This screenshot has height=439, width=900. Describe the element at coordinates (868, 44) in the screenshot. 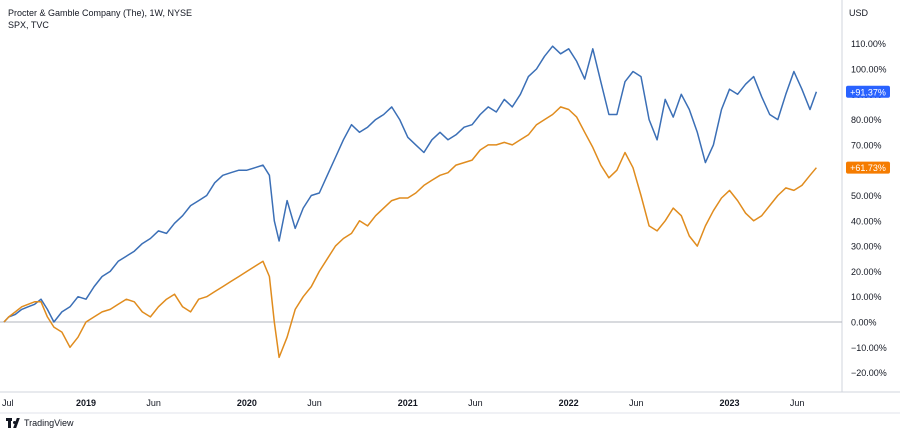

I see `y-tick-label: 110.00%` at that location.